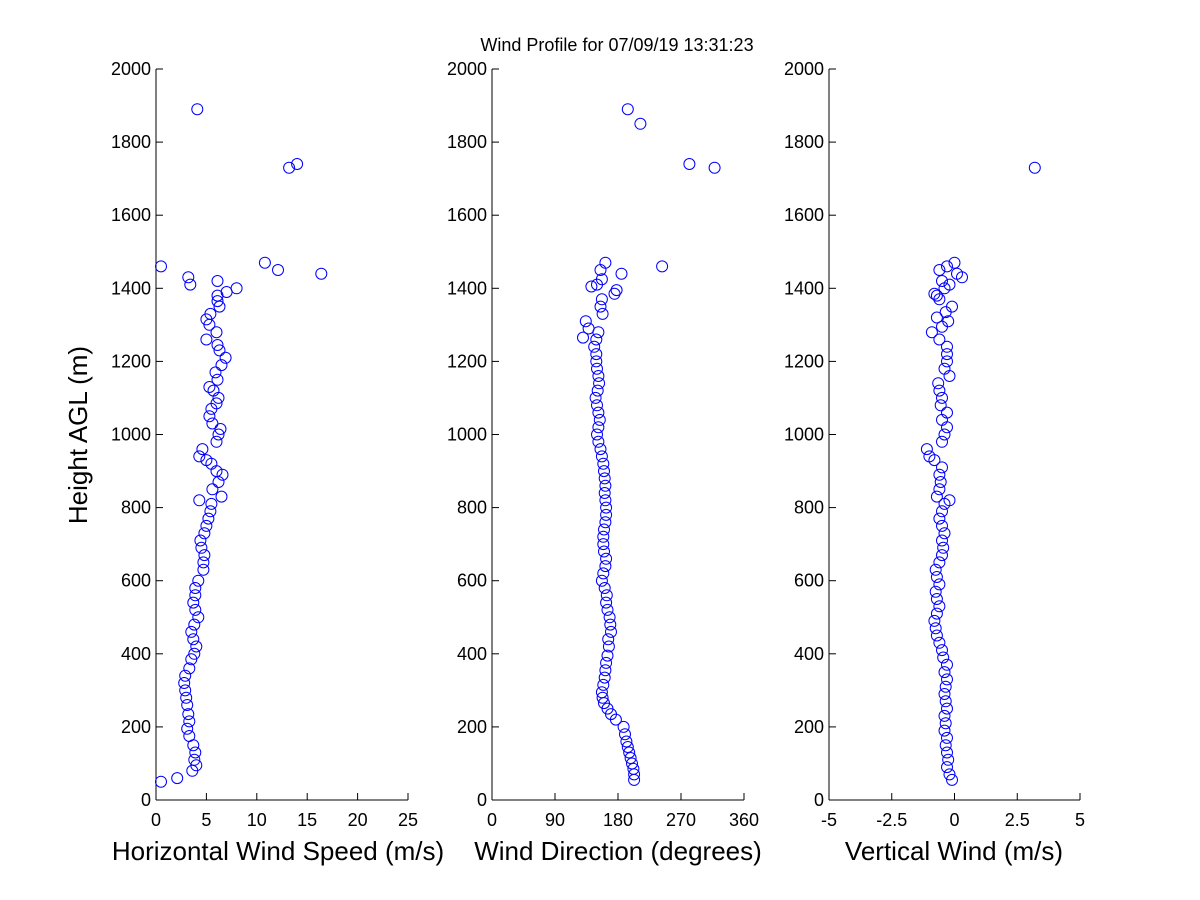 The height and width of the screenshot is (900, 1200). Describe the element at coordinates (136, 581) in the screenshot. I see `y-tick-label: 600` at that location.